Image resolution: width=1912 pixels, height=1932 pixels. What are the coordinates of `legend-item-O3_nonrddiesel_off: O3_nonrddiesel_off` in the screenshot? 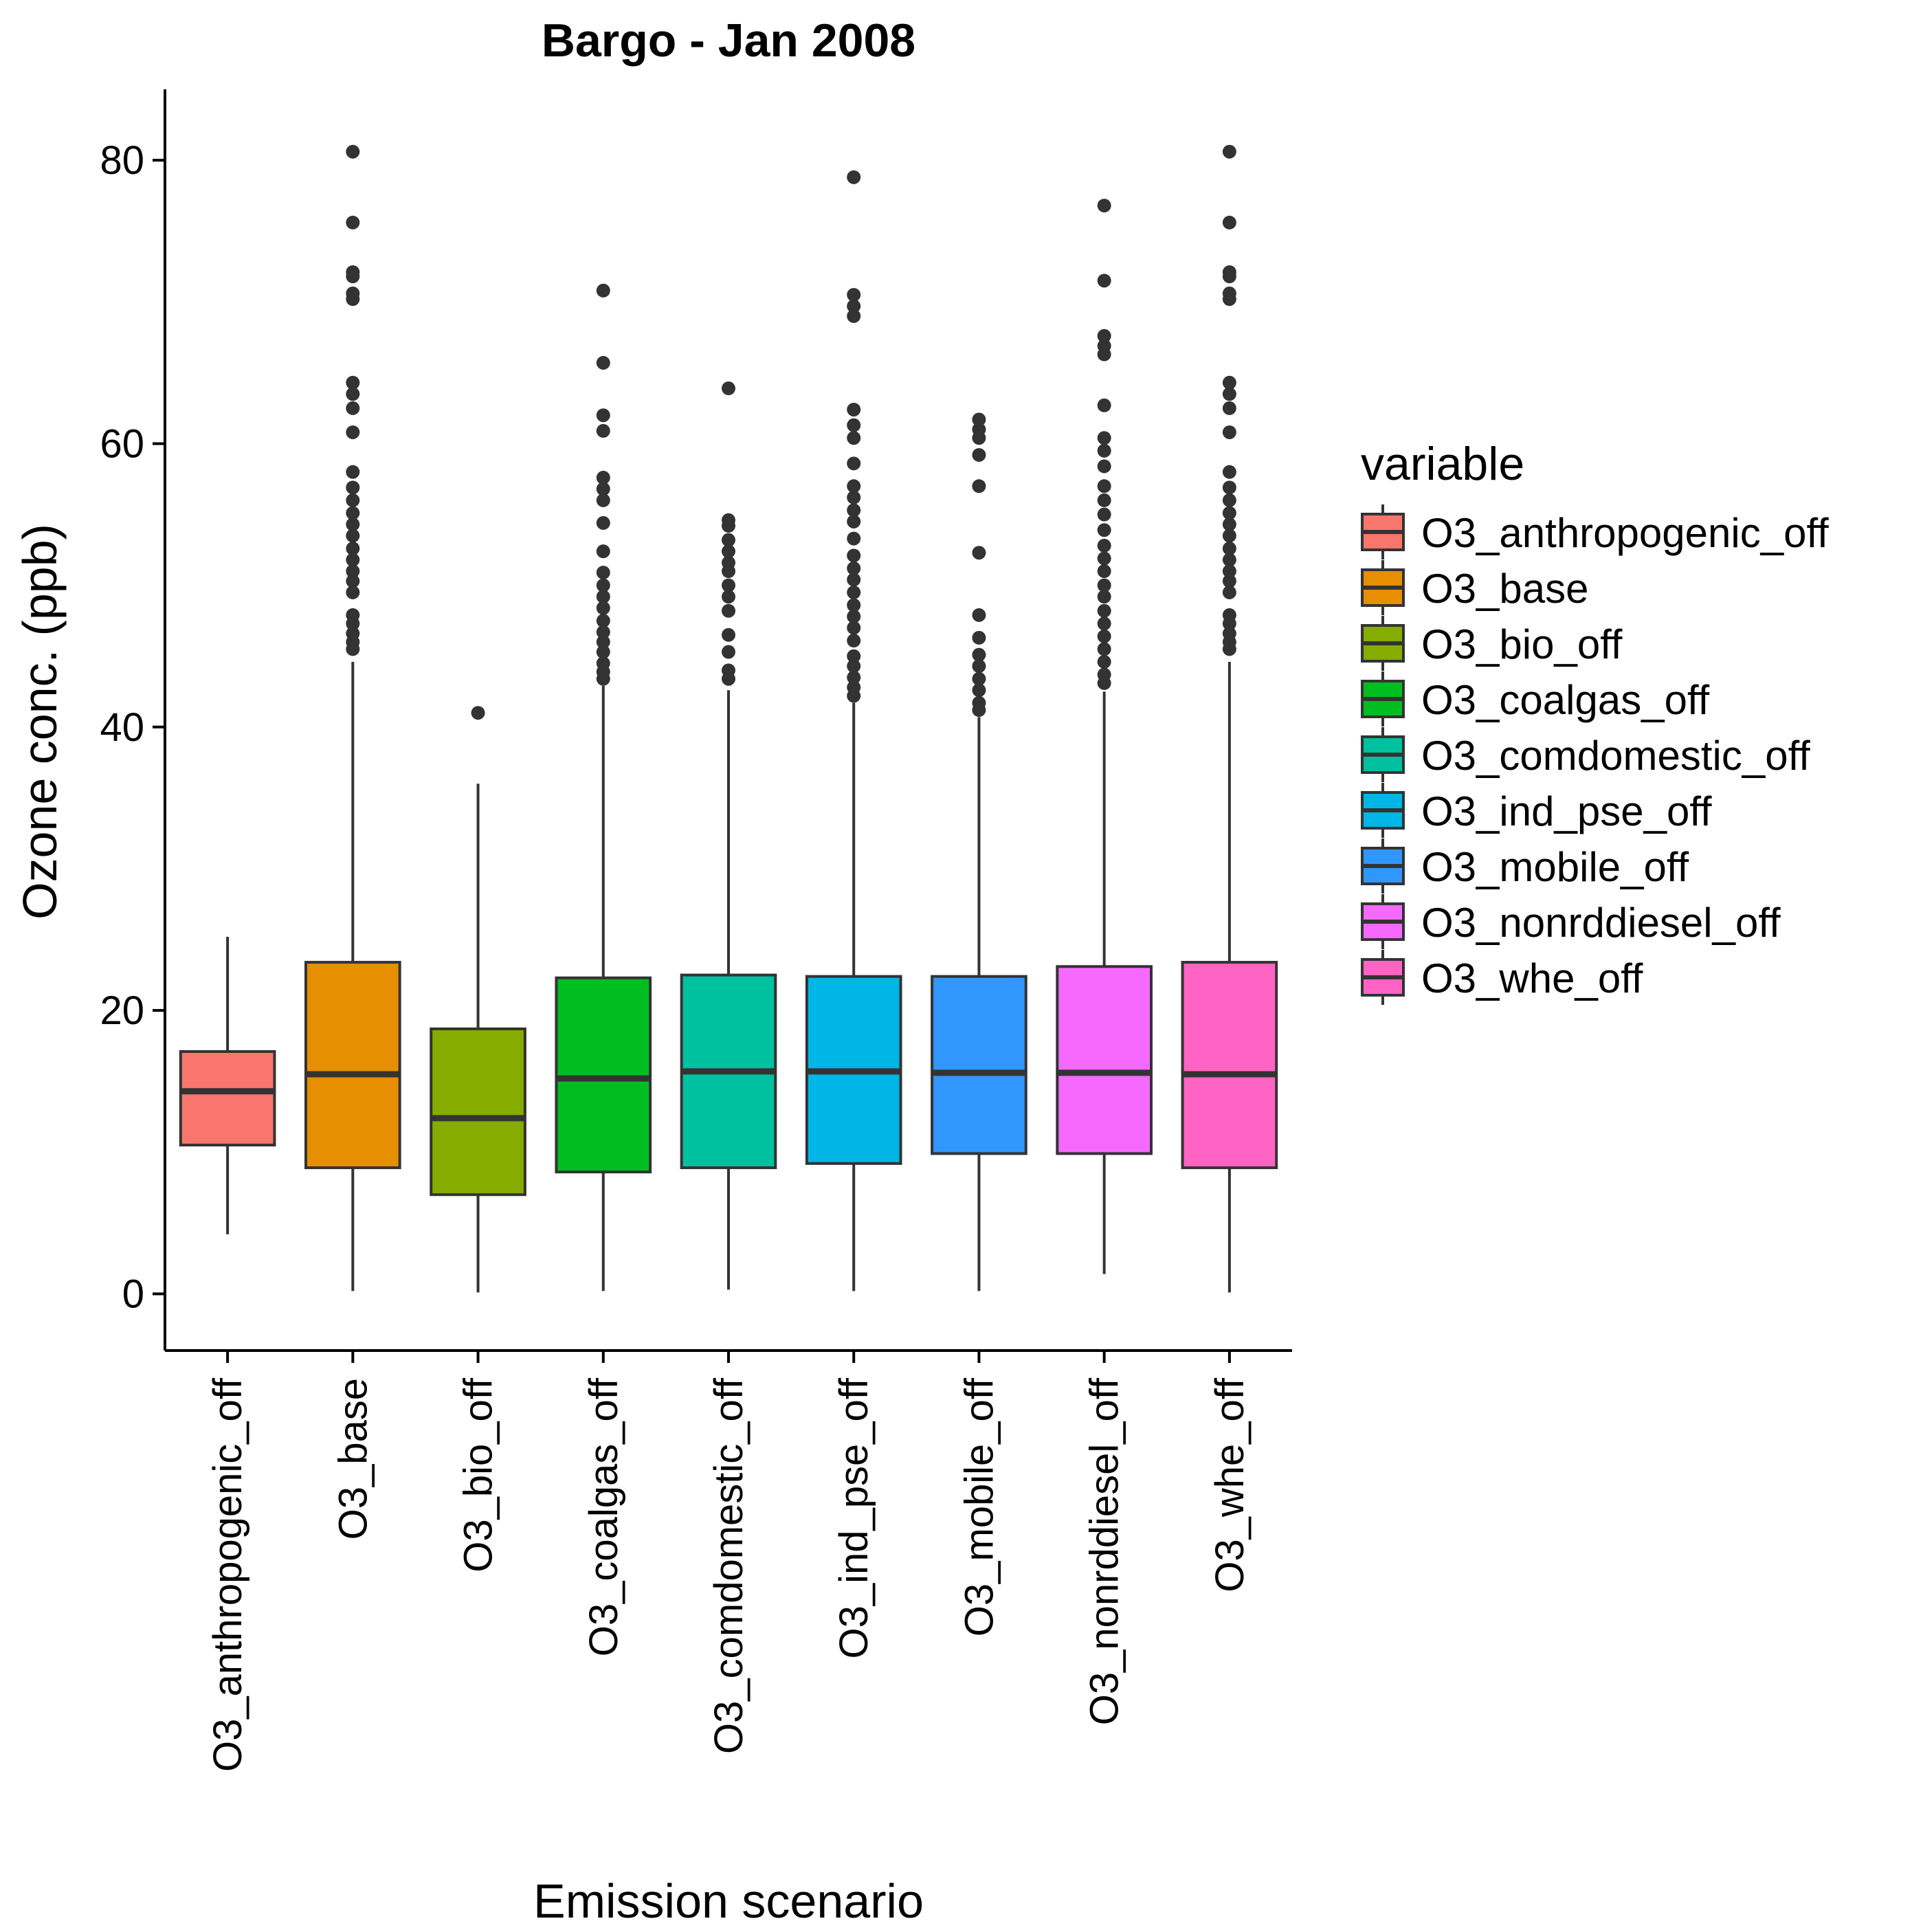 It's located at (1571, 921).